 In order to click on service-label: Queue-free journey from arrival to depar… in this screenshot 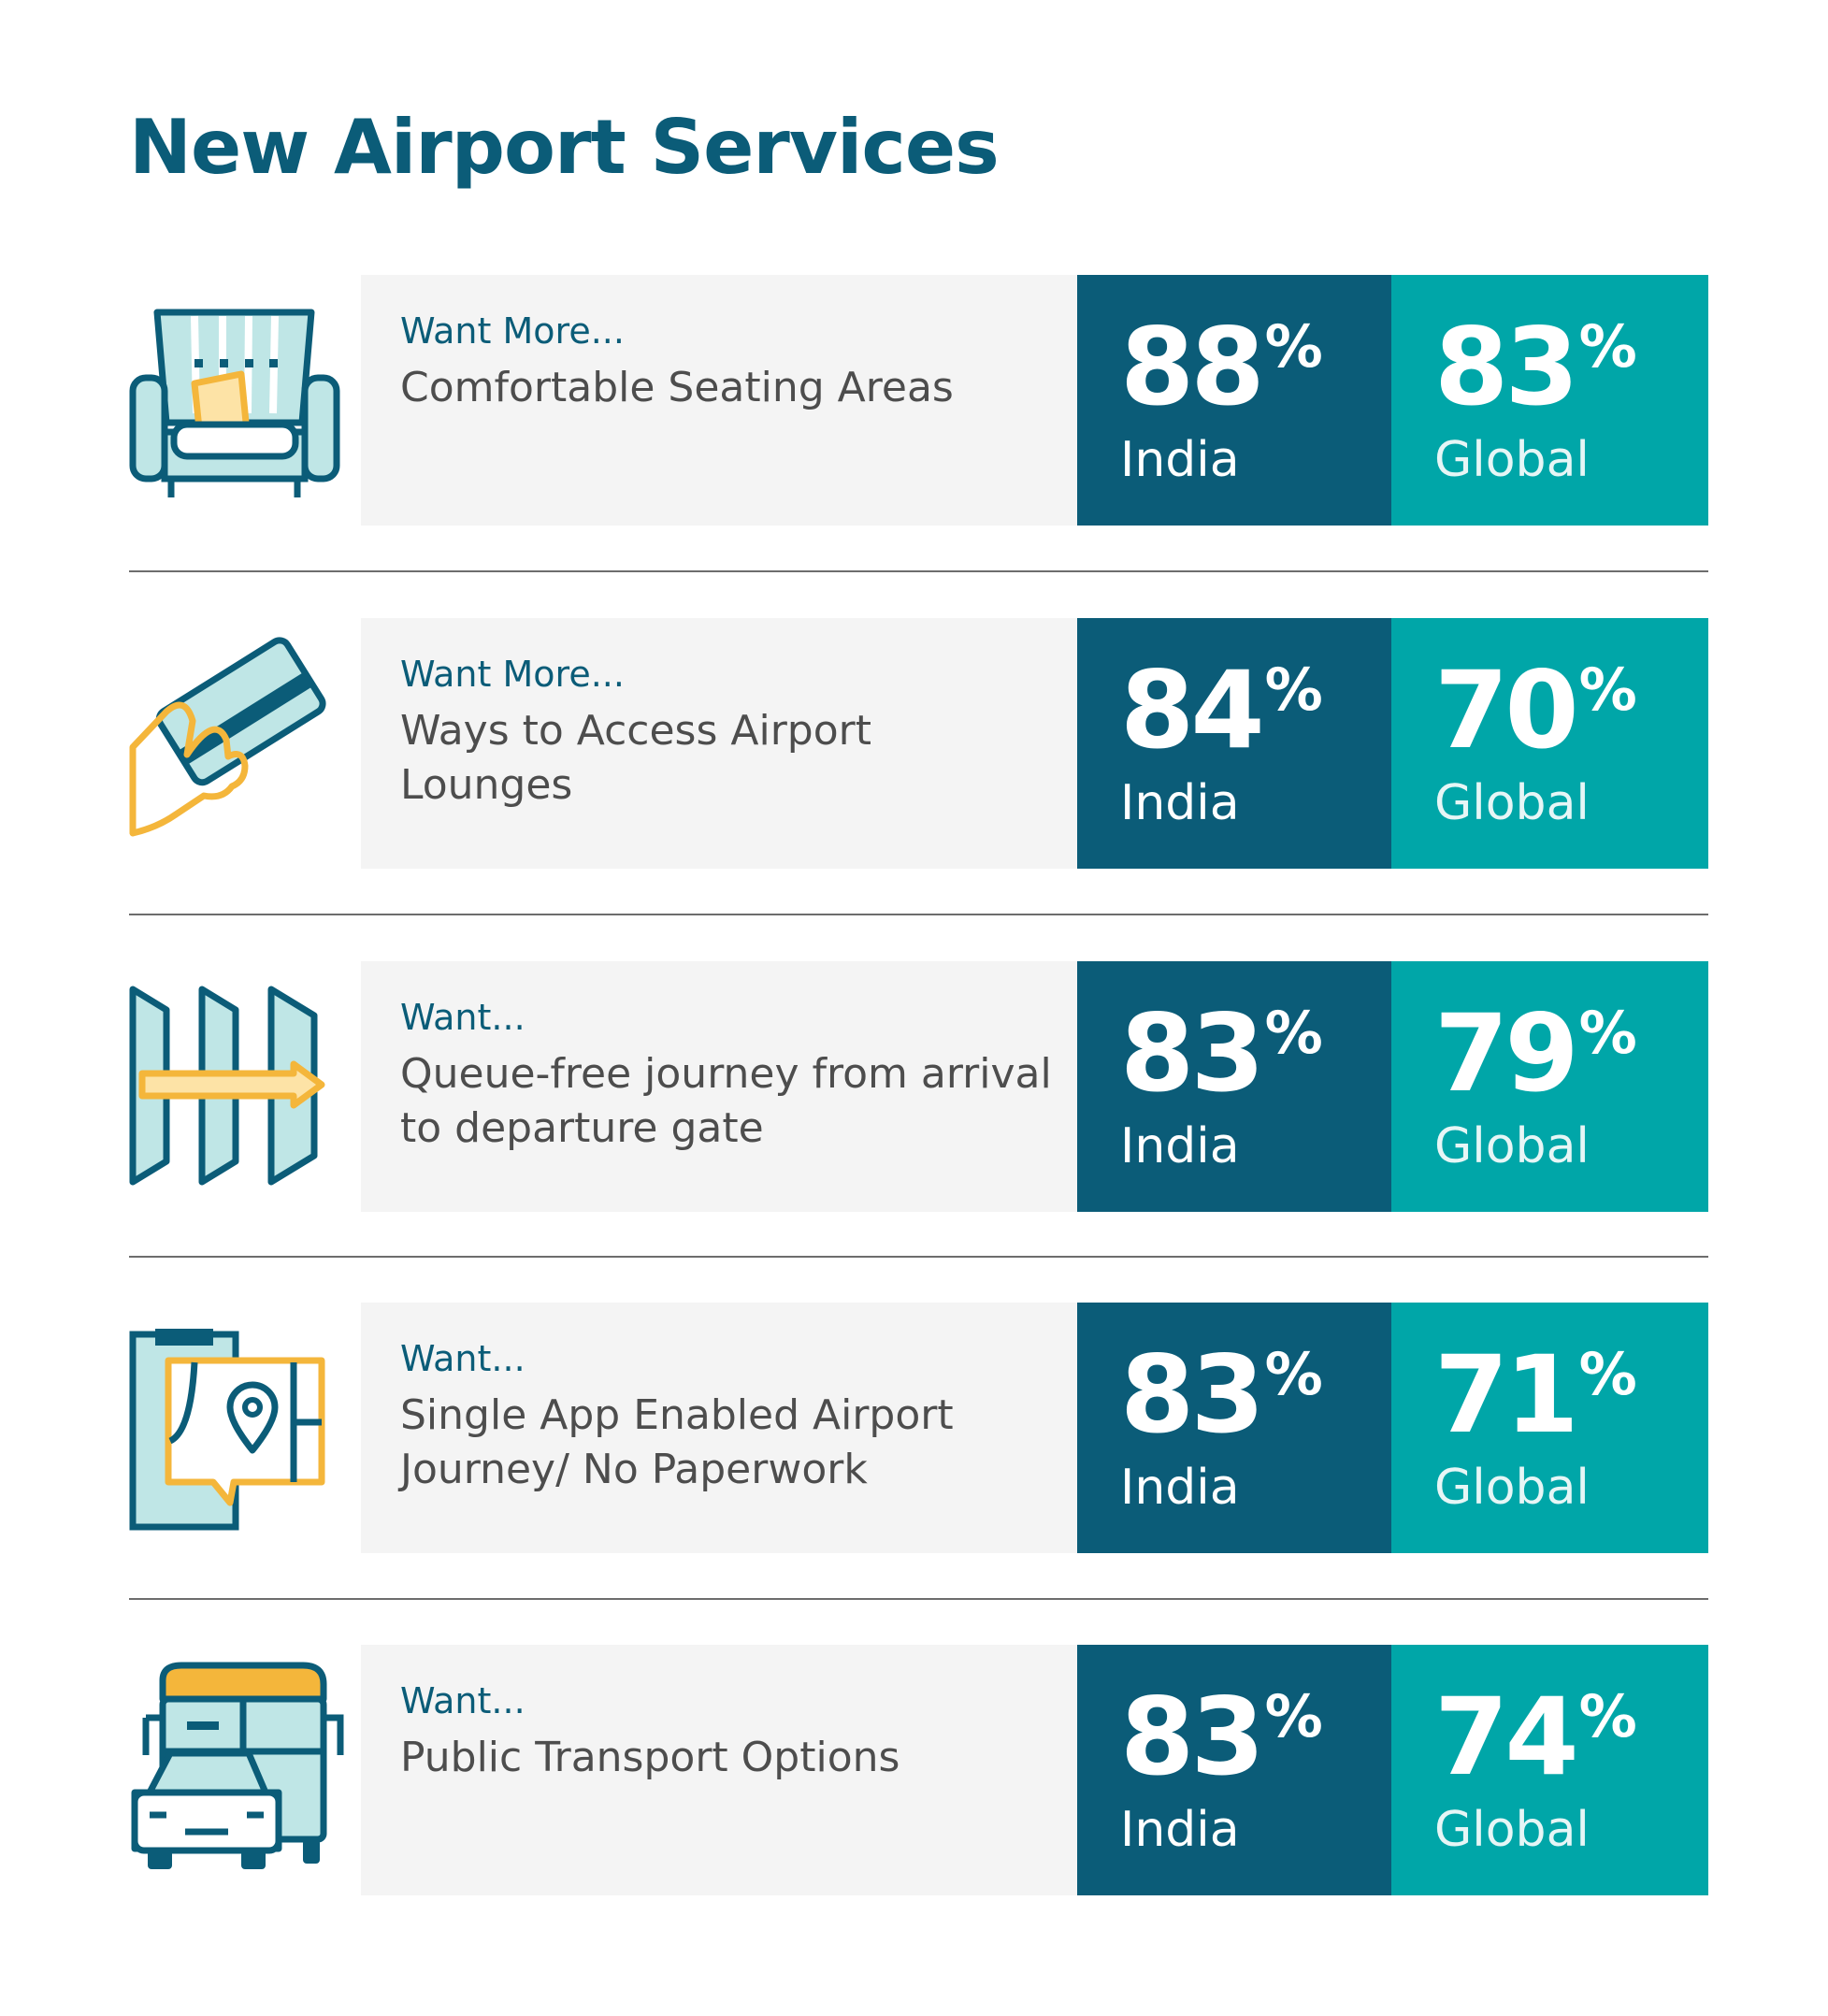, I will do `click(726, 1101)`.